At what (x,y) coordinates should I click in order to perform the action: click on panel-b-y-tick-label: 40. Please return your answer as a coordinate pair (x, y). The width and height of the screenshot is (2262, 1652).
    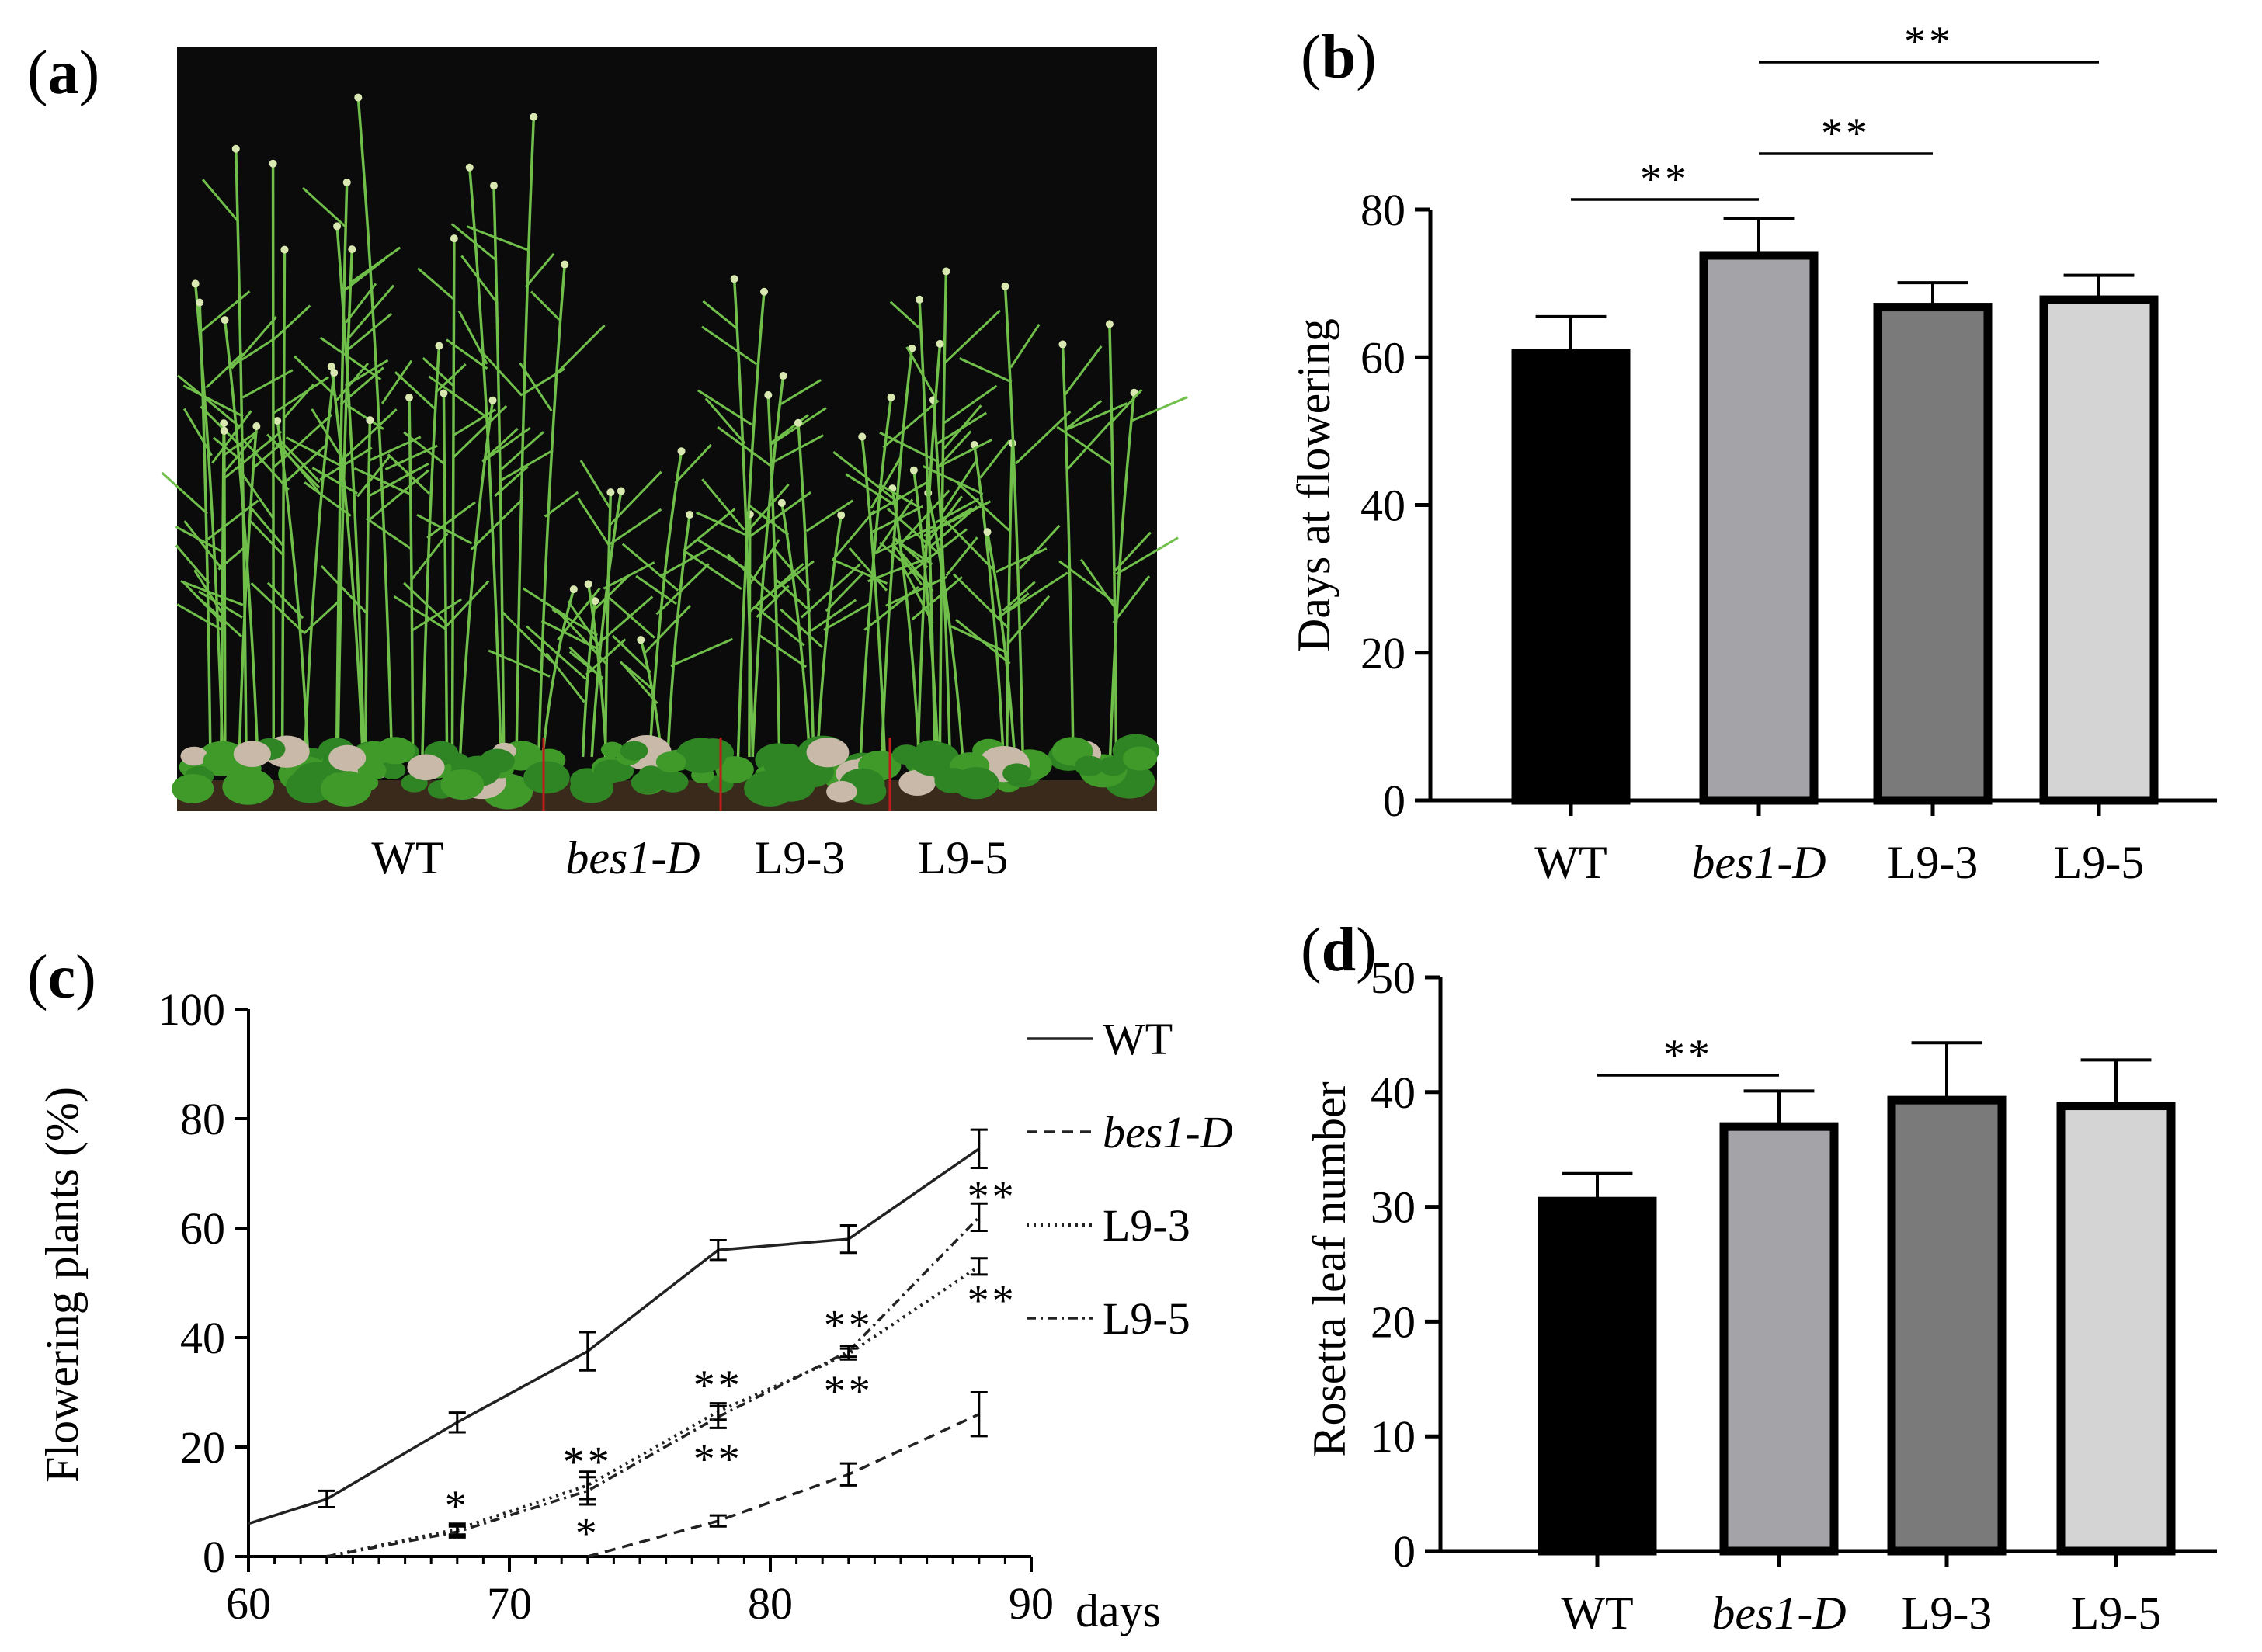
    Looking at the image, I should click on (1382, 506).